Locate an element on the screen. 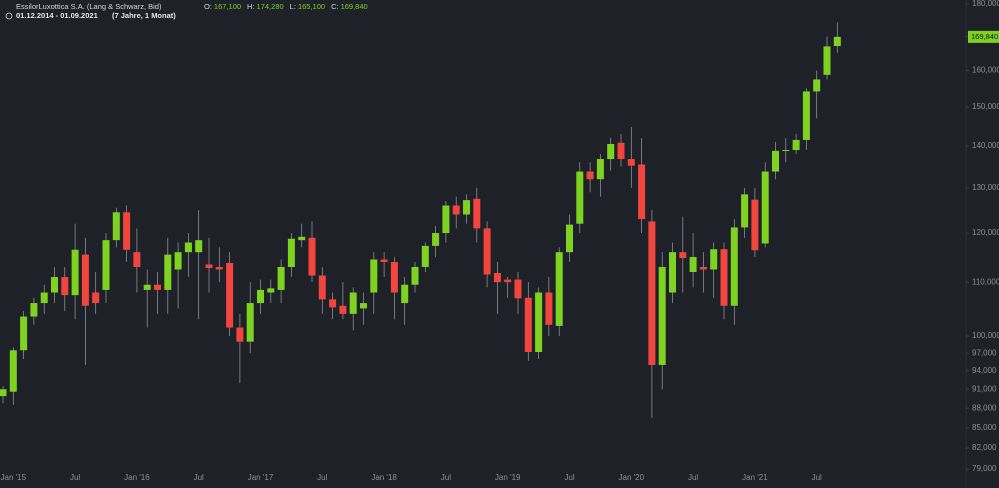  y-tick-label: 160,000 is located at coordinates (985, 70).